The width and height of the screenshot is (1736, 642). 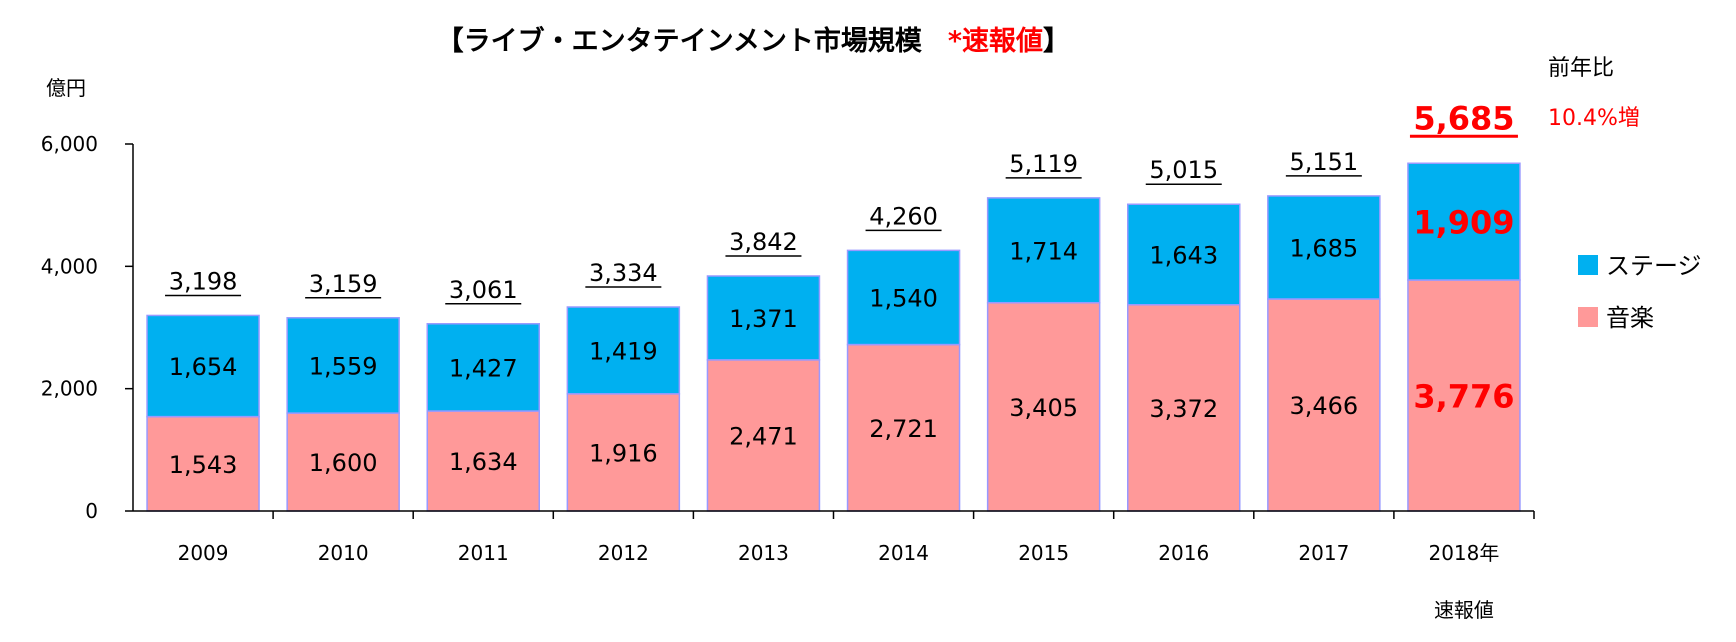 I want to click on bar-total-label: 3,198, so click(x=203, y=281).